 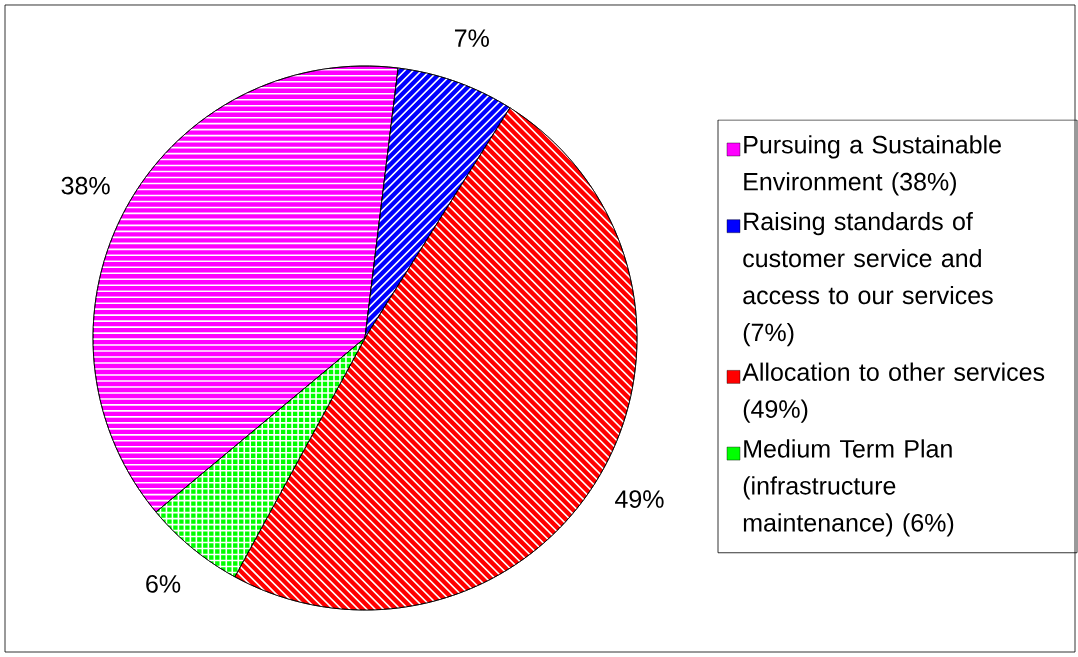 What do you see at coordinates (471, 38) in the screenshot?
I see `data-label: 7%` at bounding box center [471, 38].